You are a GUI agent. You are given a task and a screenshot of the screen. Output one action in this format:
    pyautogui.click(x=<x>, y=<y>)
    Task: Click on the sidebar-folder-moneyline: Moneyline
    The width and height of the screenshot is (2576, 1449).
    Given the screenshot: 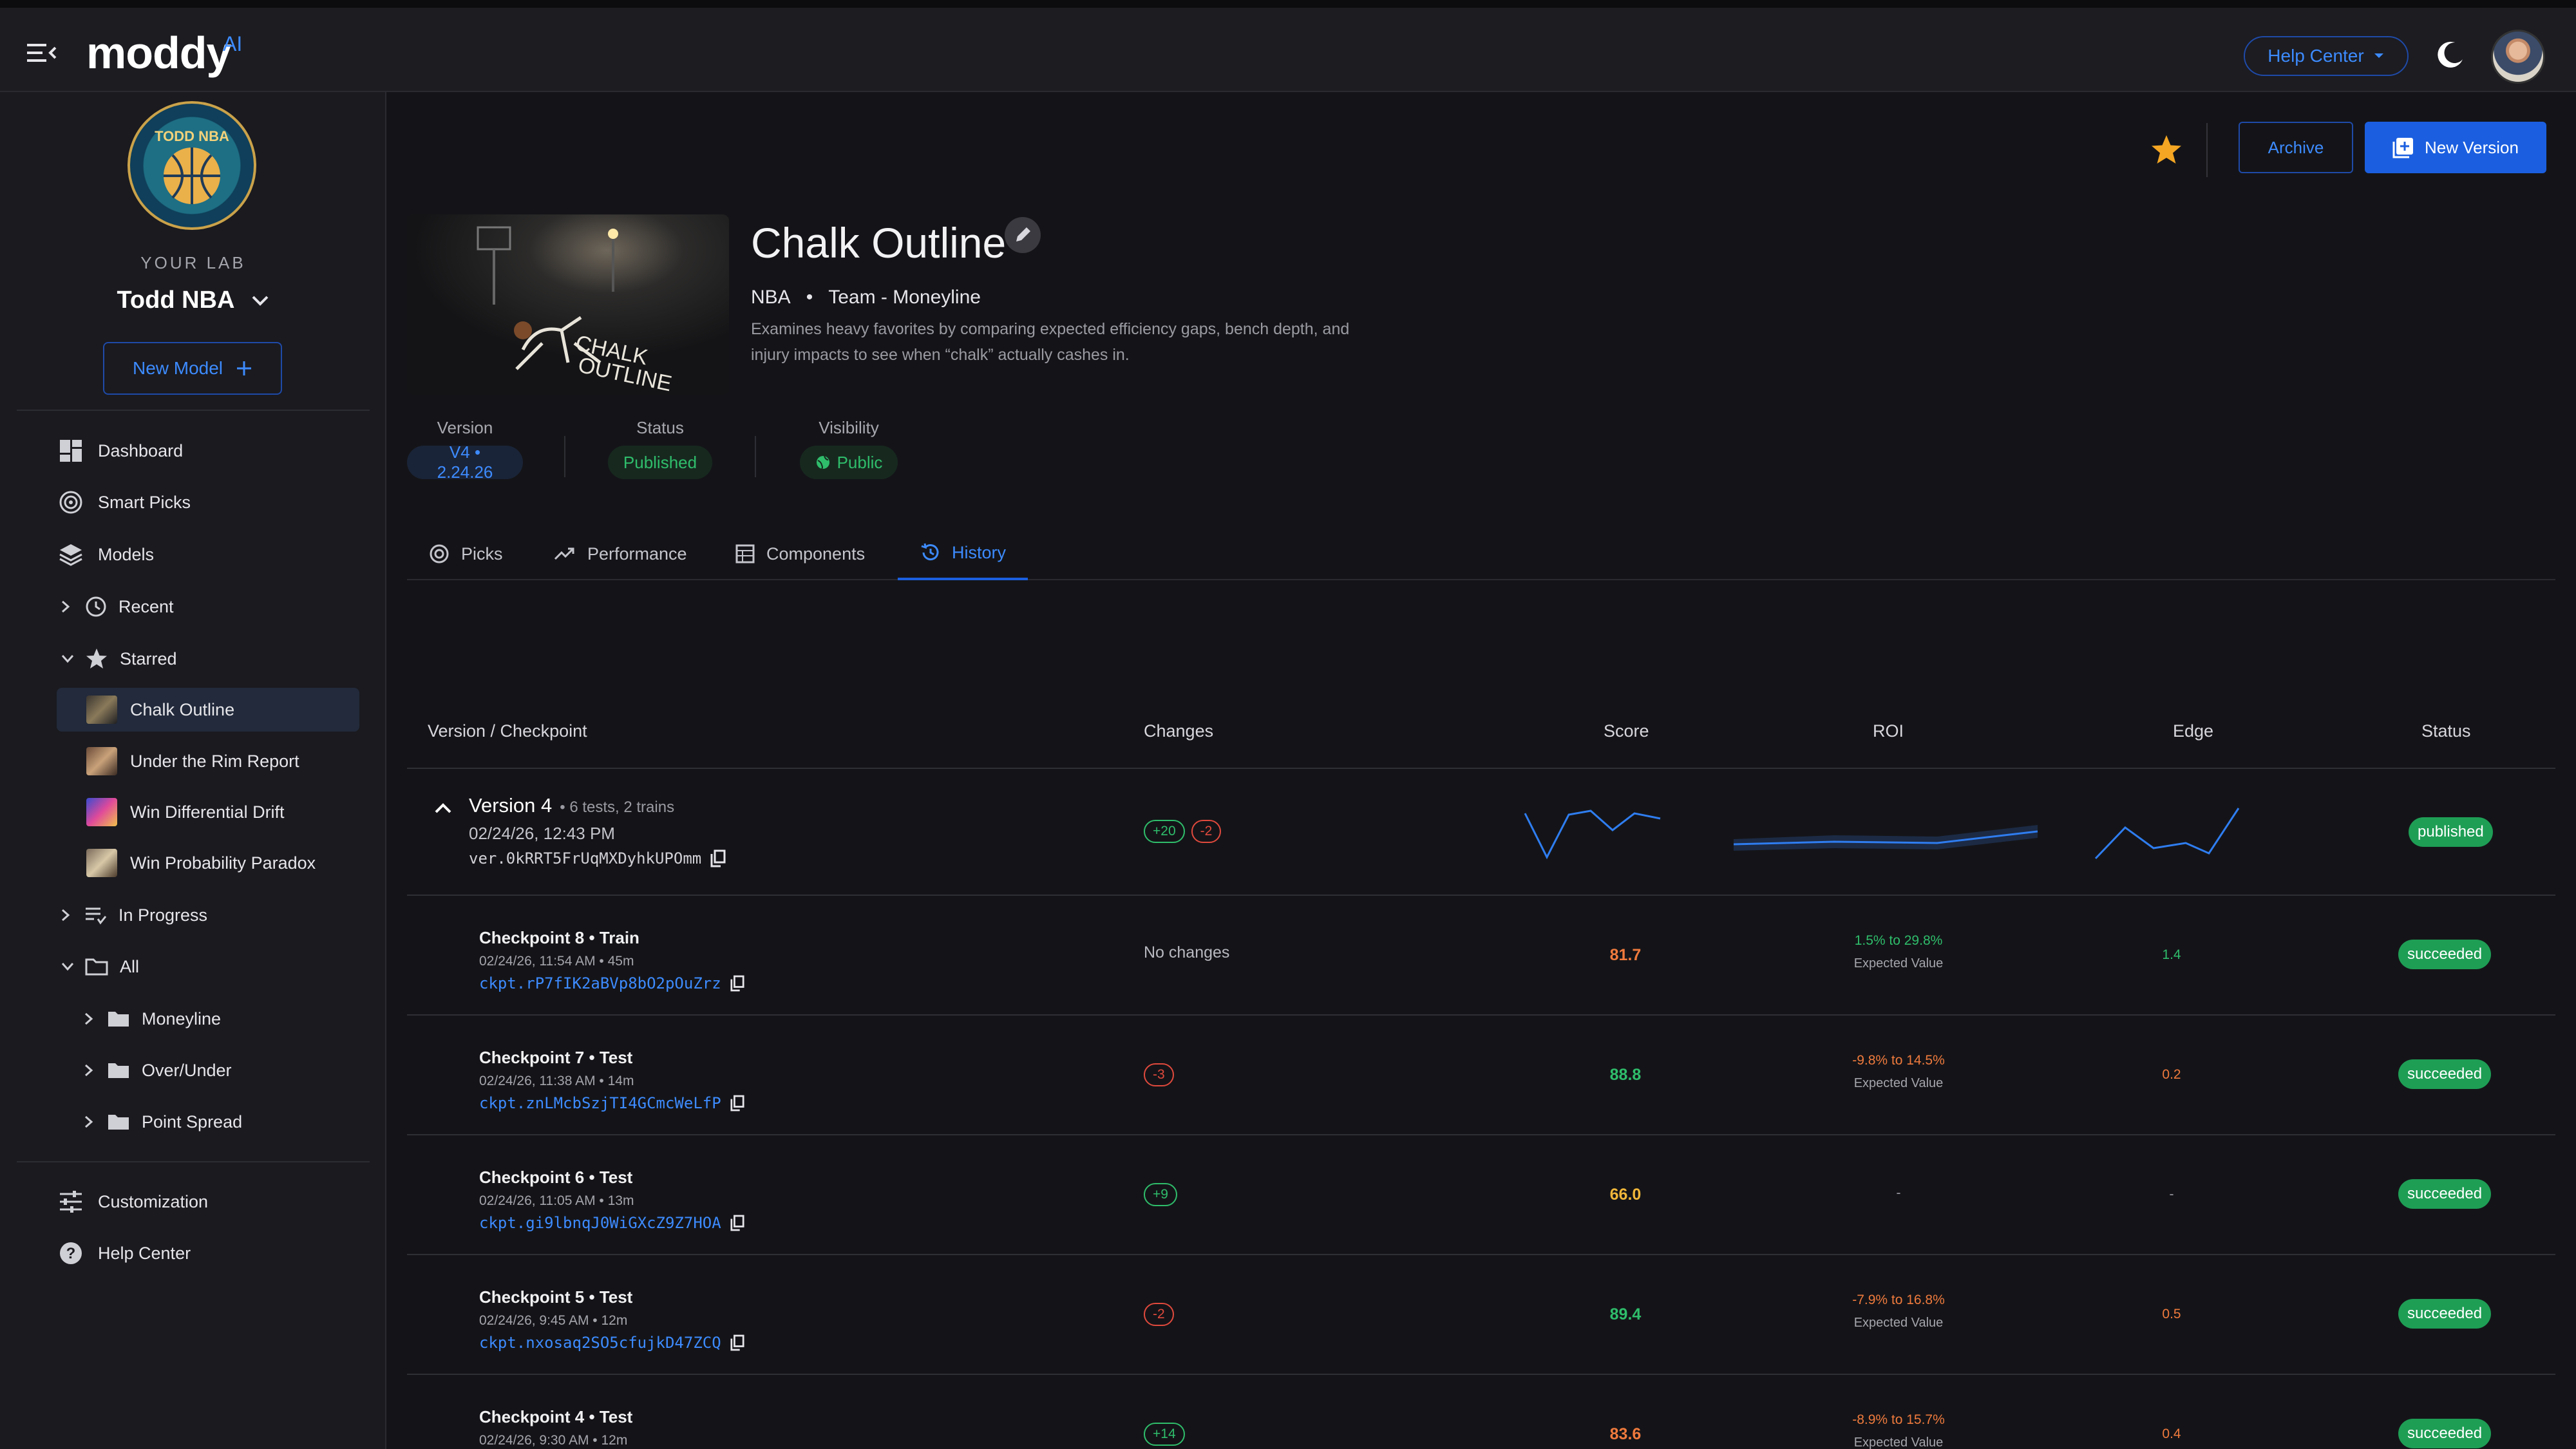 What is the action you would take?
    pyautogui.click(x=193, y=1019)
    